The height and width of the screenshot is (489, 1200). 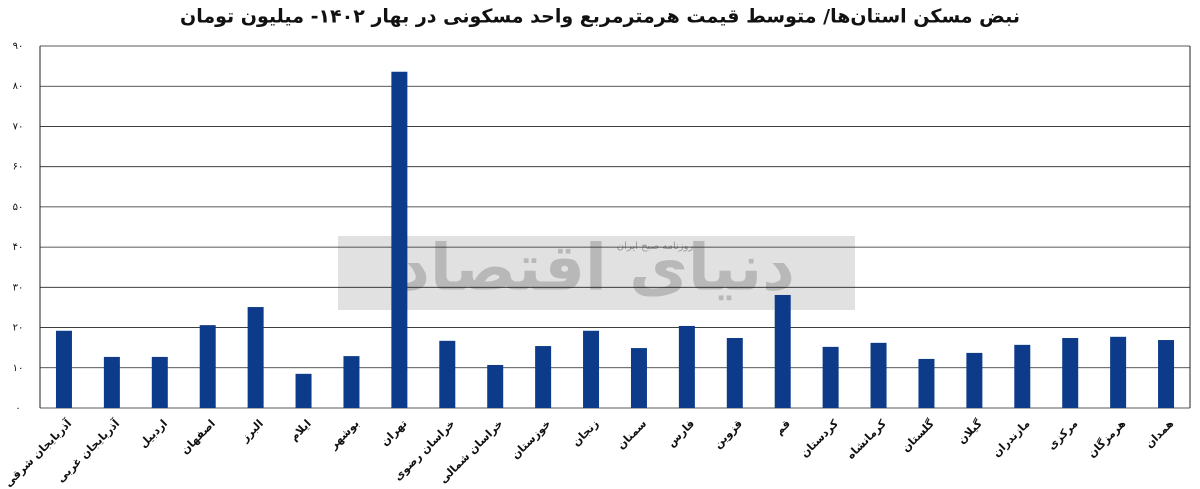 I want to click on y-tick-label: ۵۰, so click(x=18, y=207).